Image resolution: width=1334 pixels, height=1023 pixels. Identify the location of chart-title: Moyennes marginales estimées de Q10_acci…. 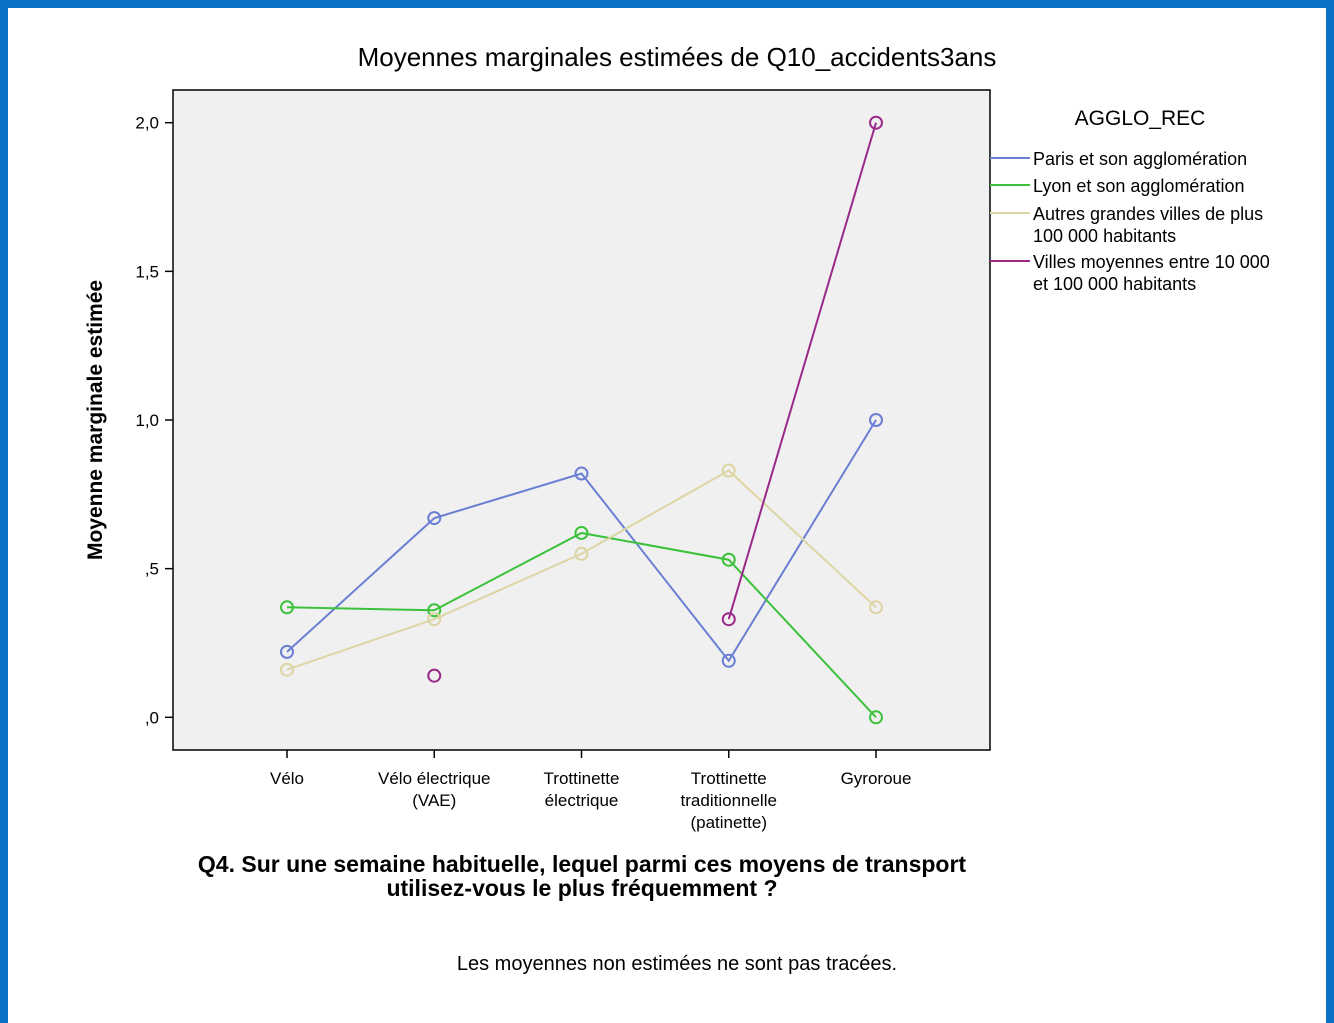
(677, 57).